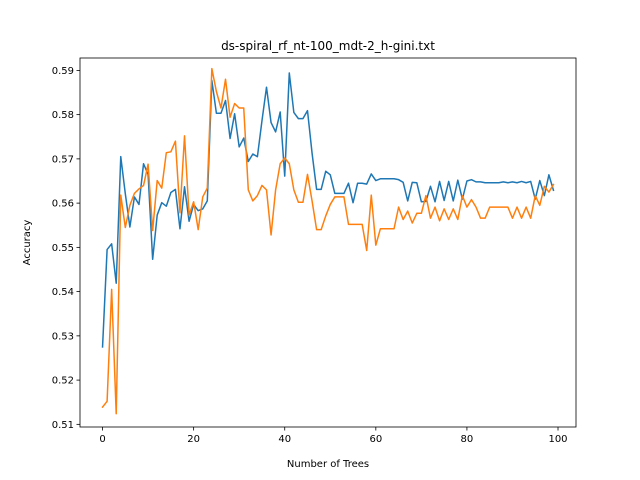  I want to click on y-tick-label: 0.51, so click(63, 425).